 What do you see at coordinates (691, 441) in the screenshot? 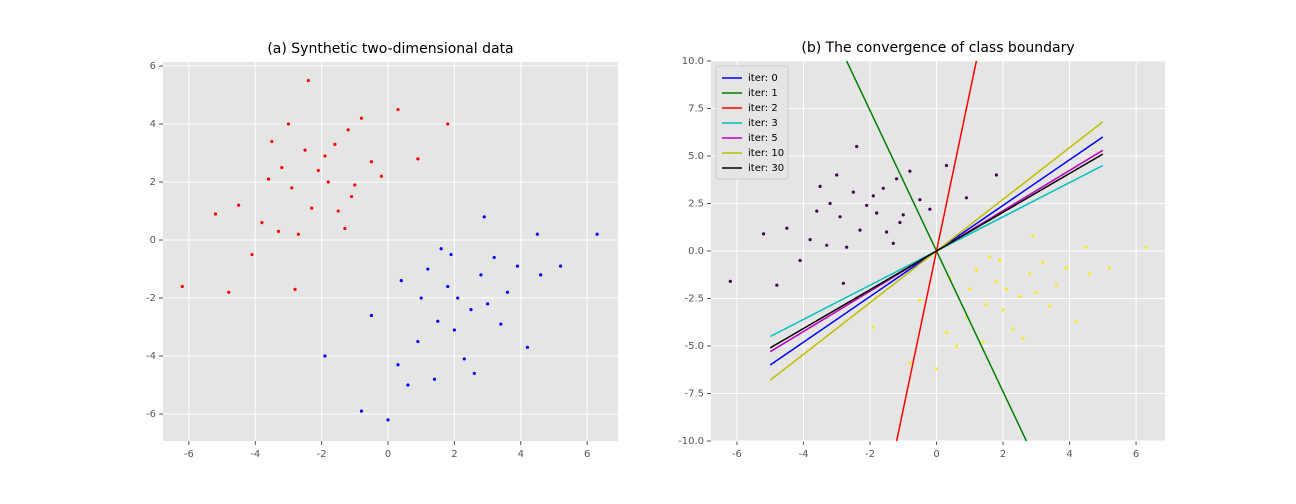
I see `y-tick-label: -10.0` at bounding box center [691, 441].